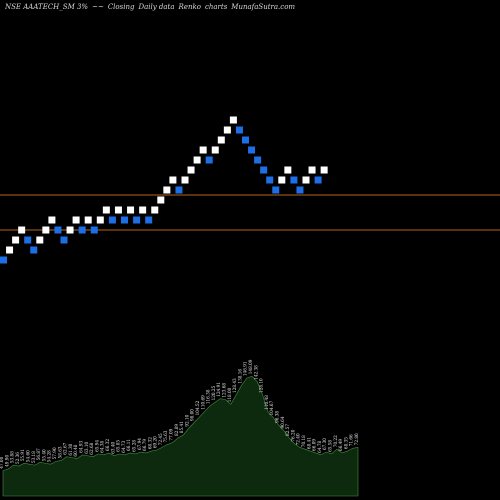 Image resolution: width=500 pixels, height=500 pixels. Describe the element at coordinates (102, 447) in the screenshot. I see `volume-label: 64.38` at that location.